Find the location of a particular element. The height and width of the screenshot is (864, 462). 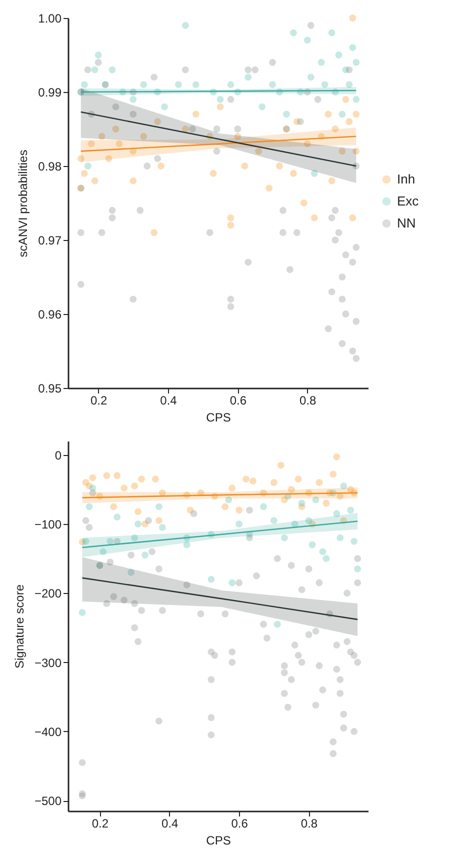

x-tick-label: 0.6 is located at coordinates (239, 823).